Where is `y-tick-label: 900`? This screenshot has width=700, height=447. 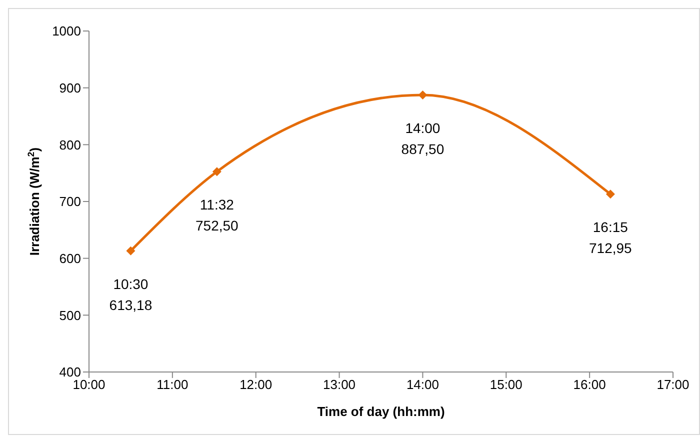
y-tick-label: 900 is located at coordinates (70, 88).